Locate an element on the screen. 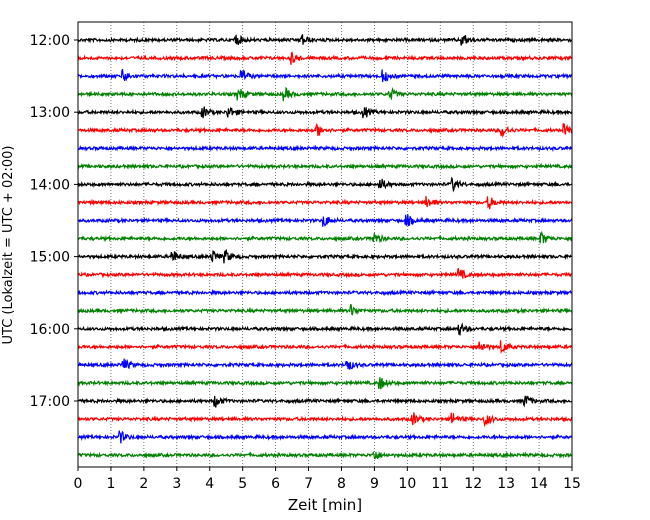  y-tick-label: 14:00 is located at coordinates (50, 185).